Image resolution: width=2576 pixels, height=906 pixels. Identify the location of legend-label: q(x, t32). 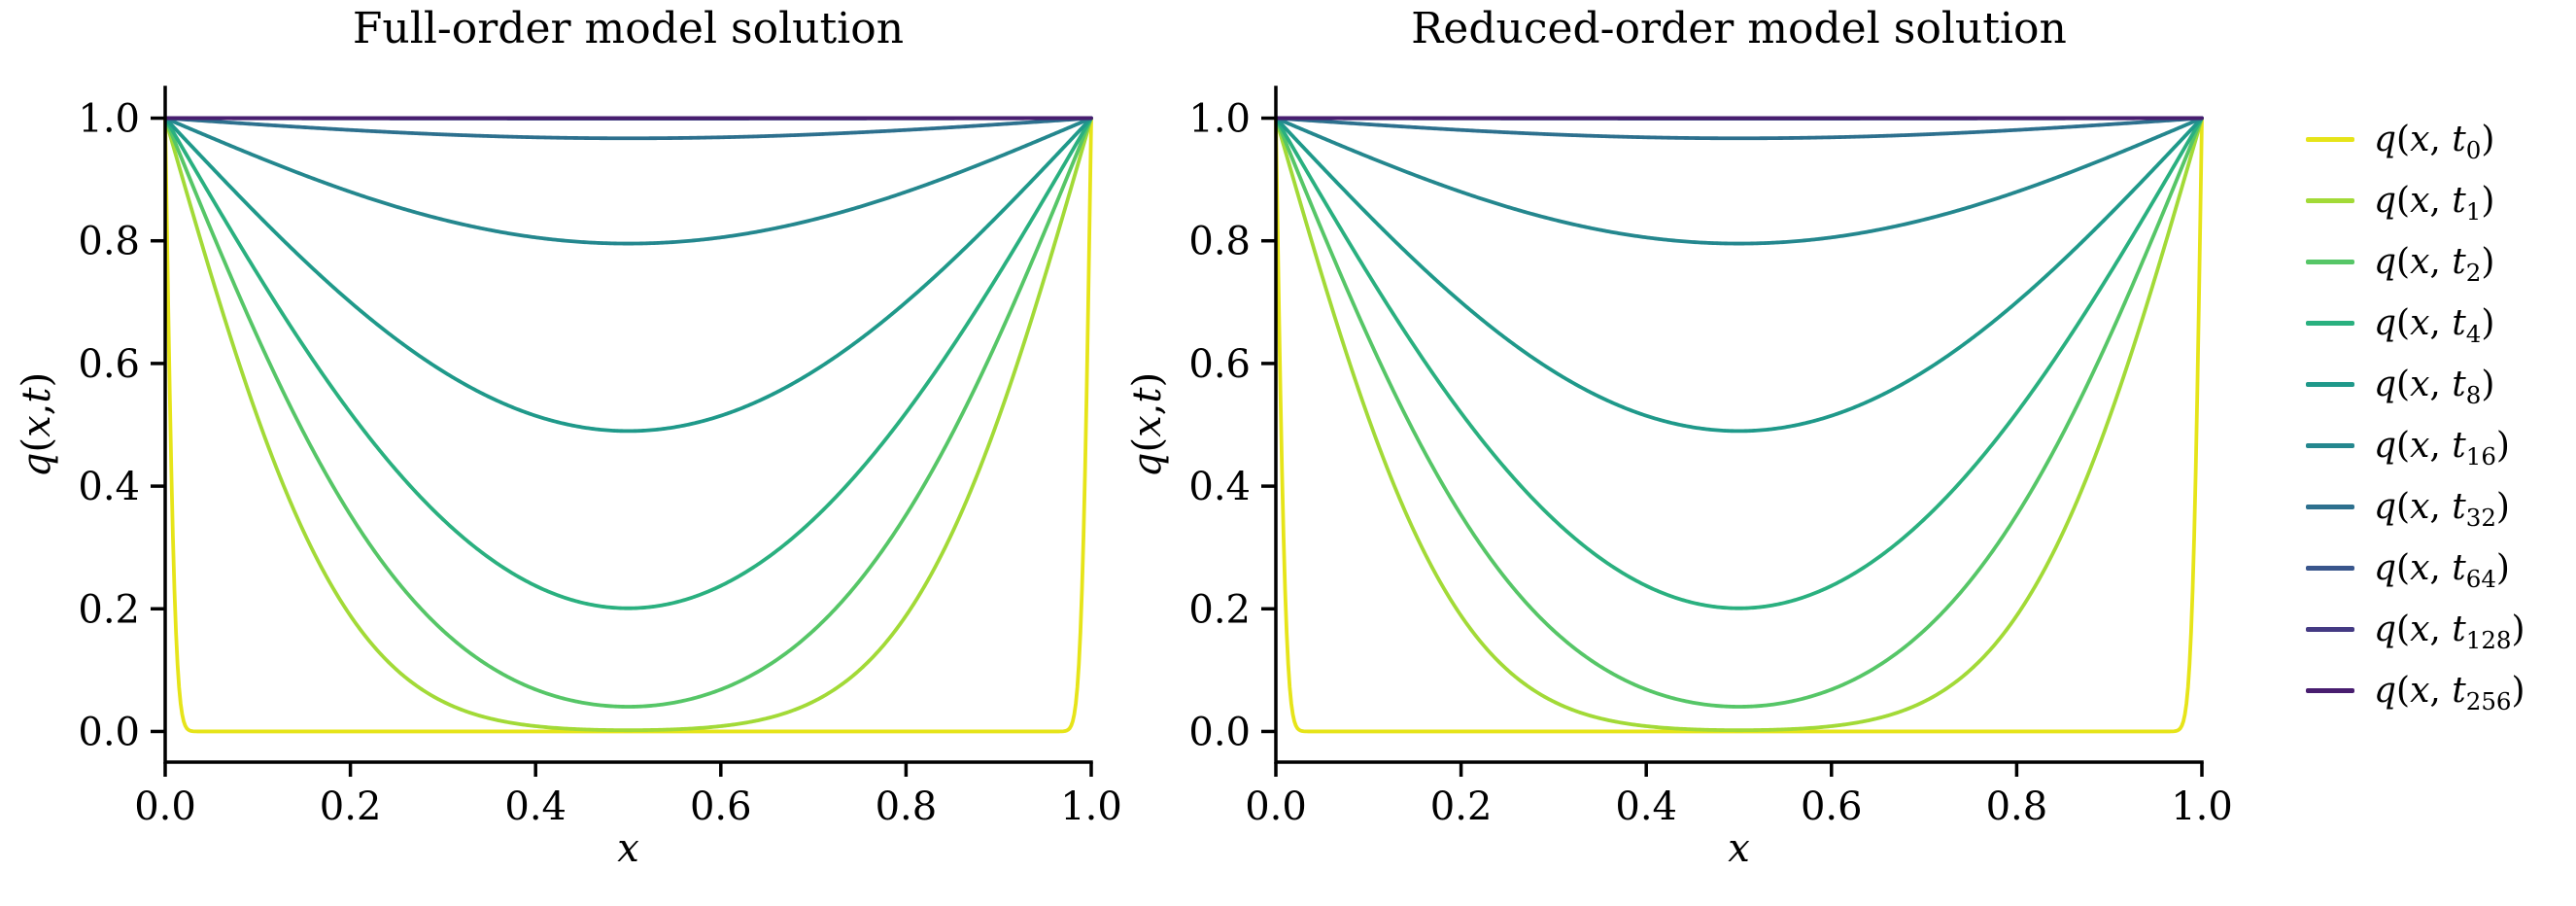
(2442, 509).